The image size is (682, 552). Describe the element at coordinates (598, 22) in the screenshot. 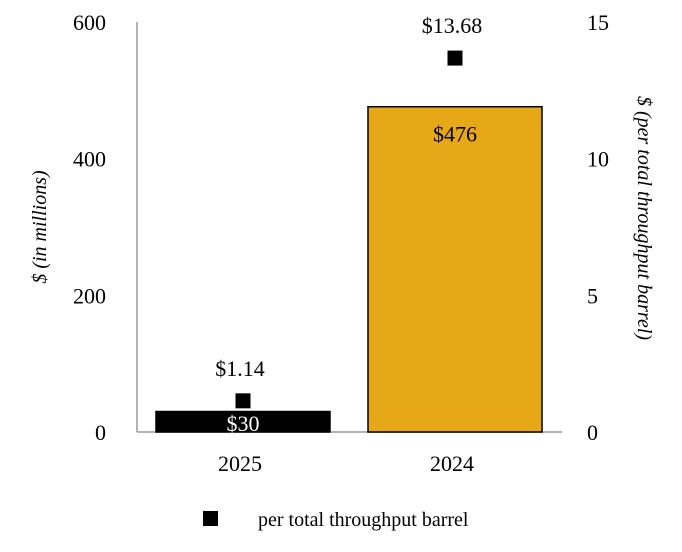

I see `right-tick-label: 15` at that location.